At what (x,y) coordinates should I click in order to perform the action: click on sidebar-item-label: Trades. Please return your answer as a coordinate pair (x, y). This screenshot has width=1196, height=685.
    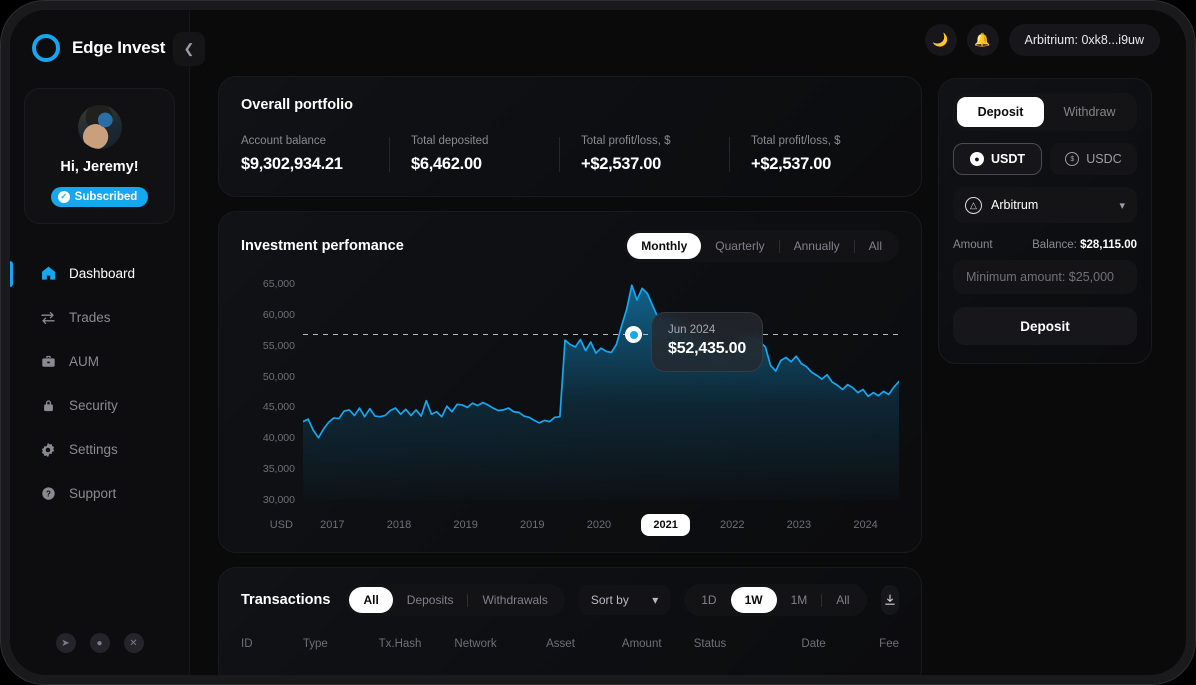
    Looking at the image, I should click on (90, 317).